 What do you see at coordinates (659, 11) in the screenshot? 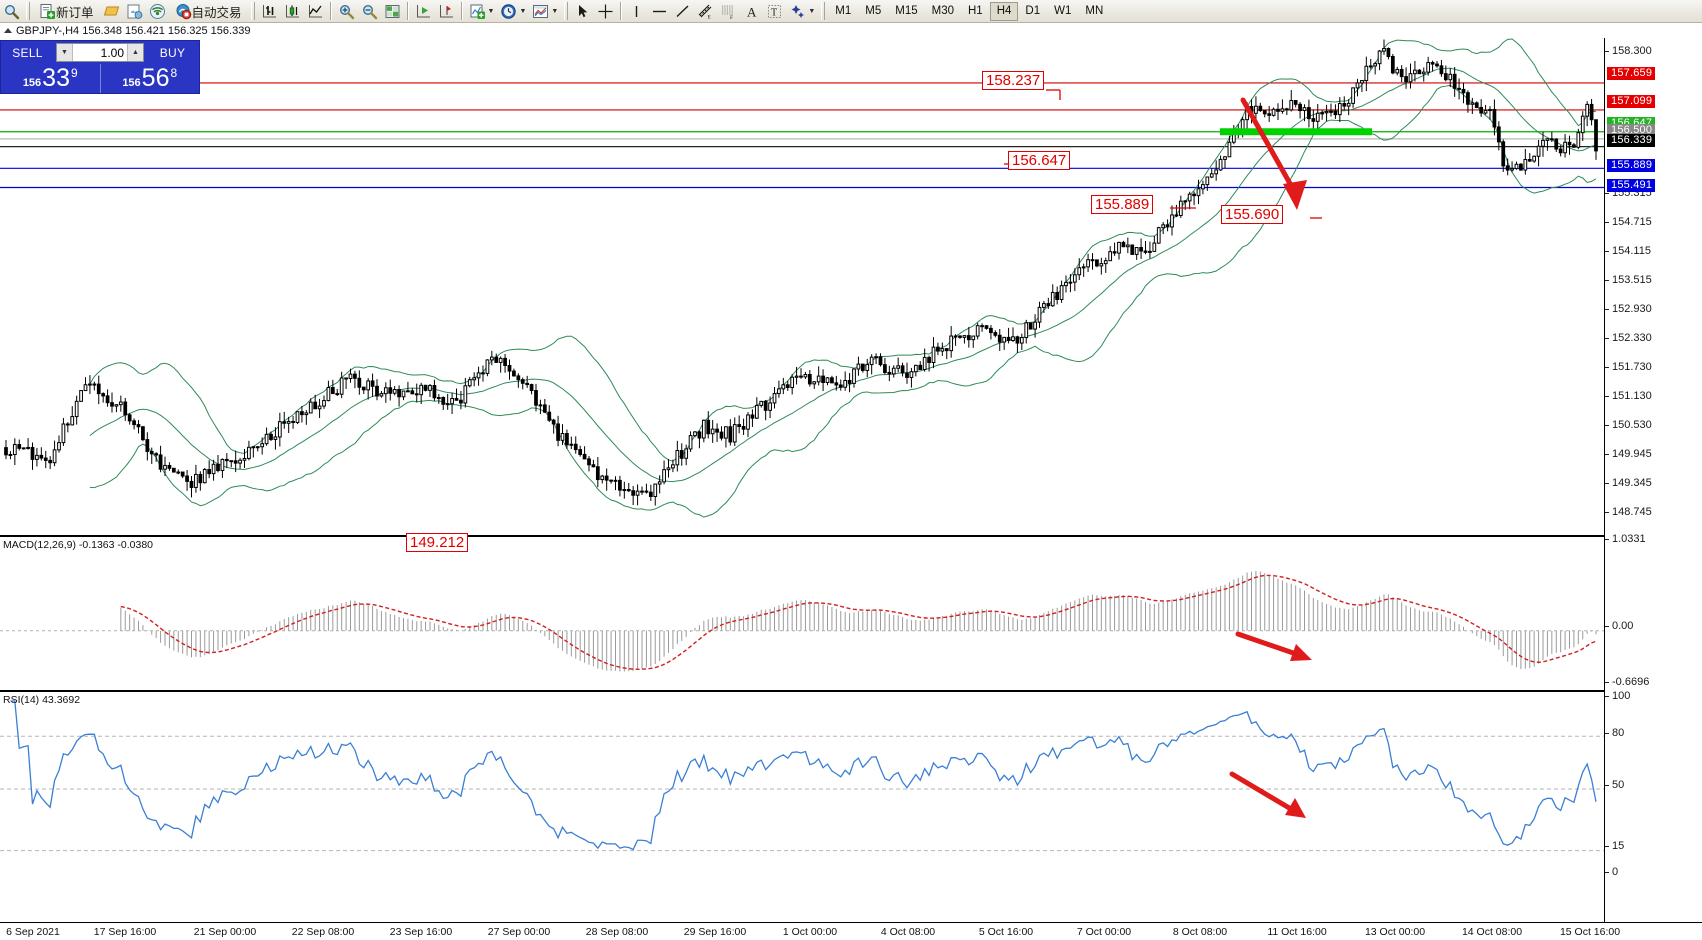
I see `hline-icon` at bounding box center [659, 11].